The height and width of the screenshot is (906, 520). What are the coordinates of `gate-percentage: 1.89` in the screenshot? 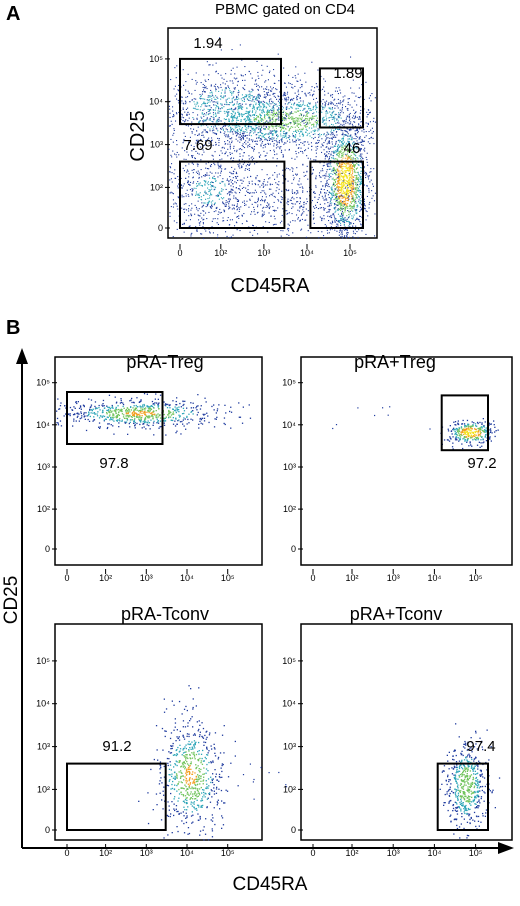 It's located at (347, 73).